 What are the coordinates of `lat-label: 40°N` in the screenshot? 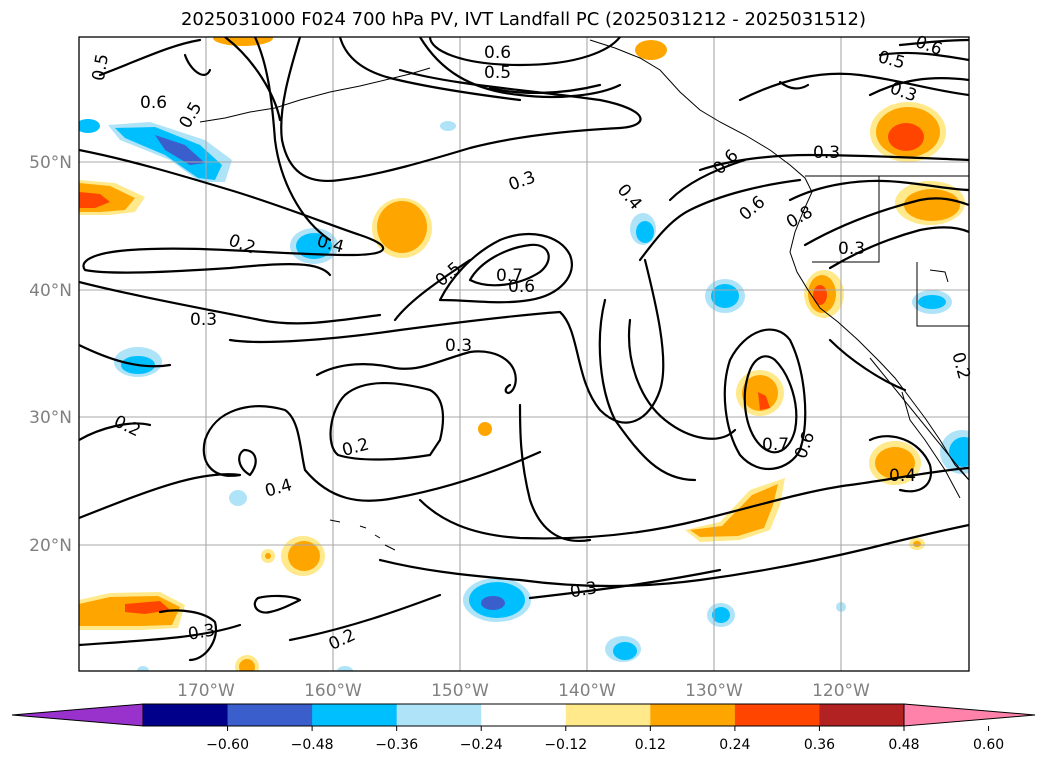 It's located at (50, 291).